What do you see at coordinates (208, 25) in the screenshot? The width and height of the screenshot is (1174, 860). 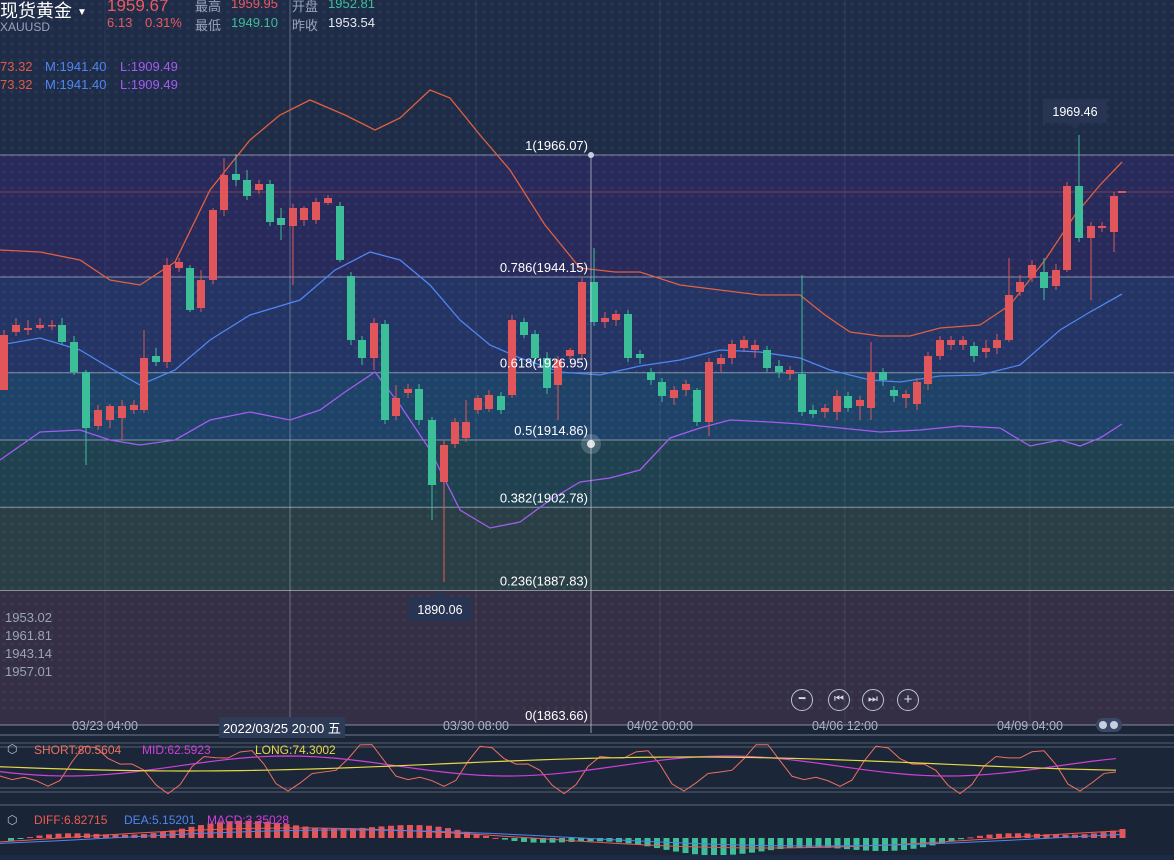 I see `low-label: 最低` at bounding box center [208, 25].